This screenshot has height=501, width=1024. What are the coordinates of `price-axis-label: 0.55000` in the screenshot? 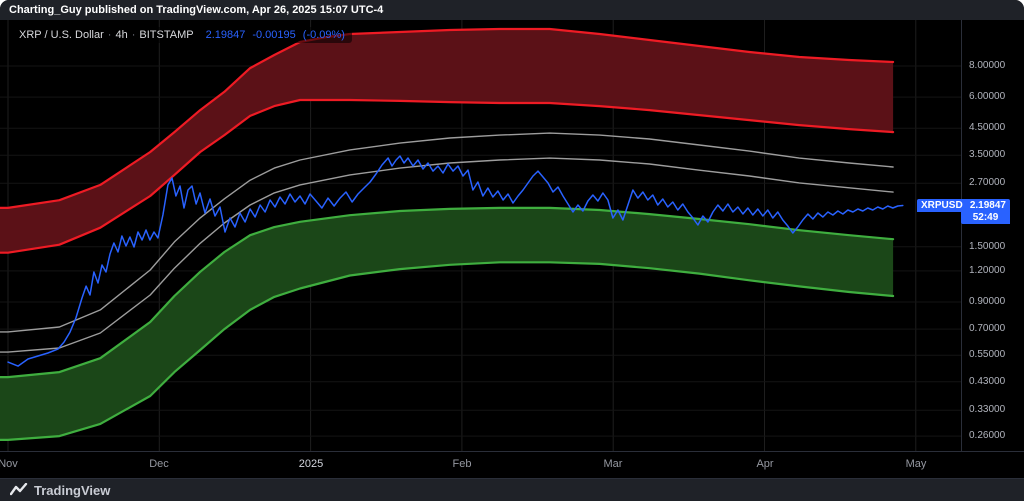 It's located at (987, 354).